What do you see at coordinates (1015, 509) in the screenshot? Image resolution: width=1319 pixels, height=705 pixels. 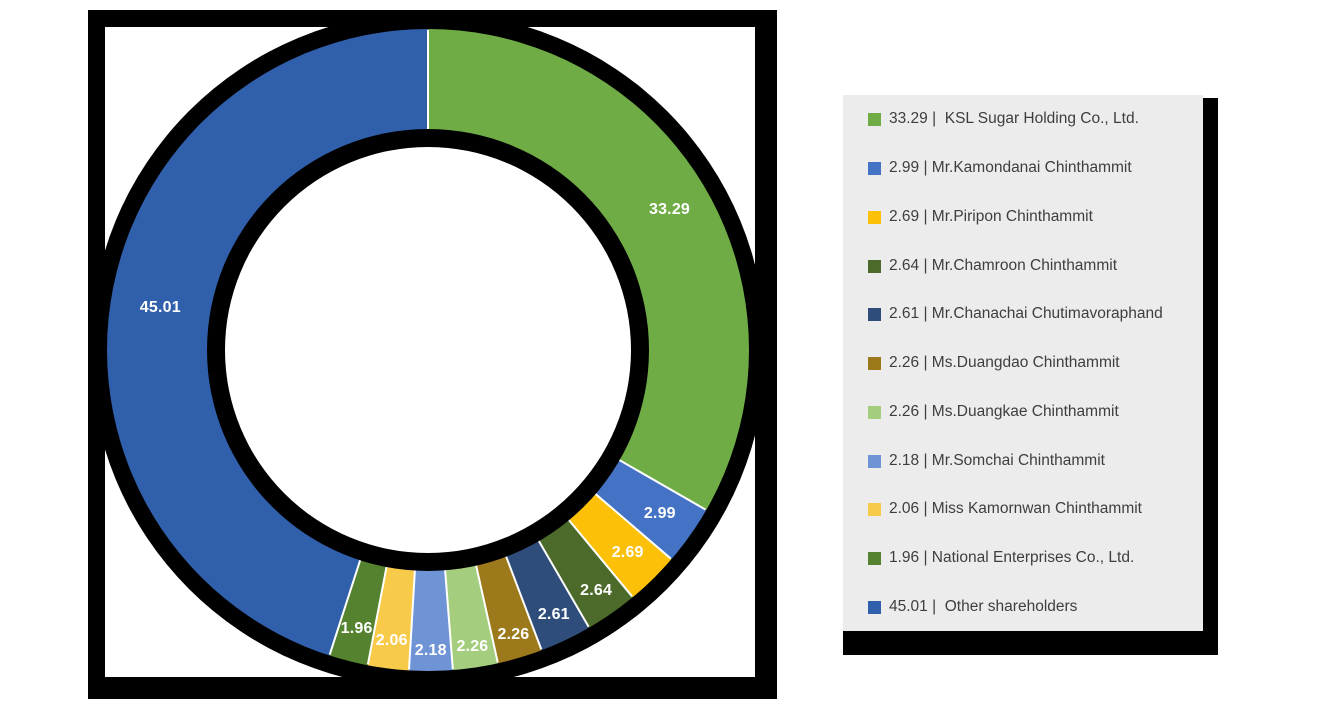 I see `legend-item-label: 2.06 | Miss Kamornwan Chinthammit` at bounding box center [1015, 509].